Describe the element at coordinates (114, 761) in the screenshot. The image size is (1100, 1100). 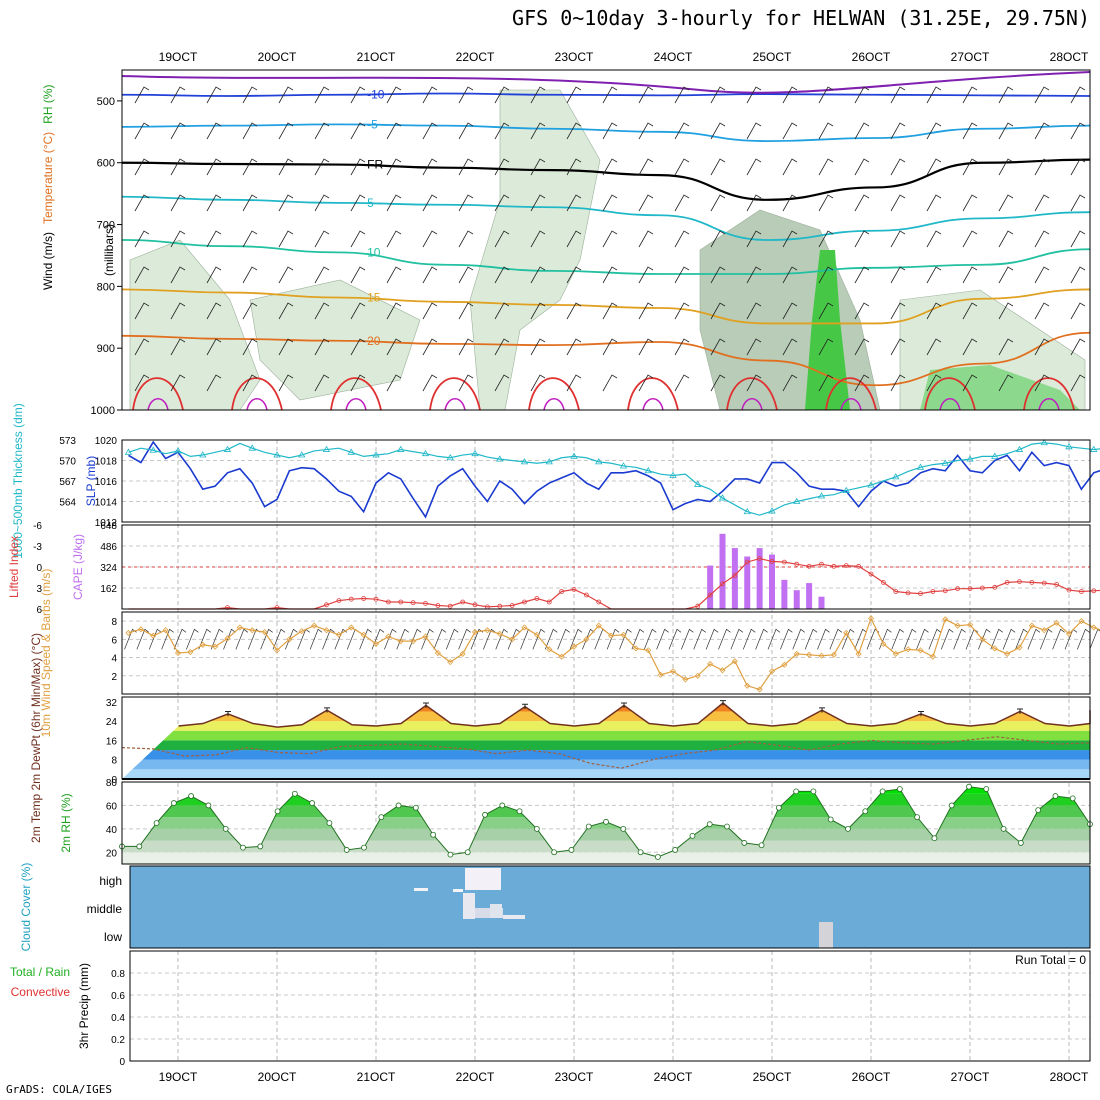
I see `temp-ytick-label: 8` at that location.